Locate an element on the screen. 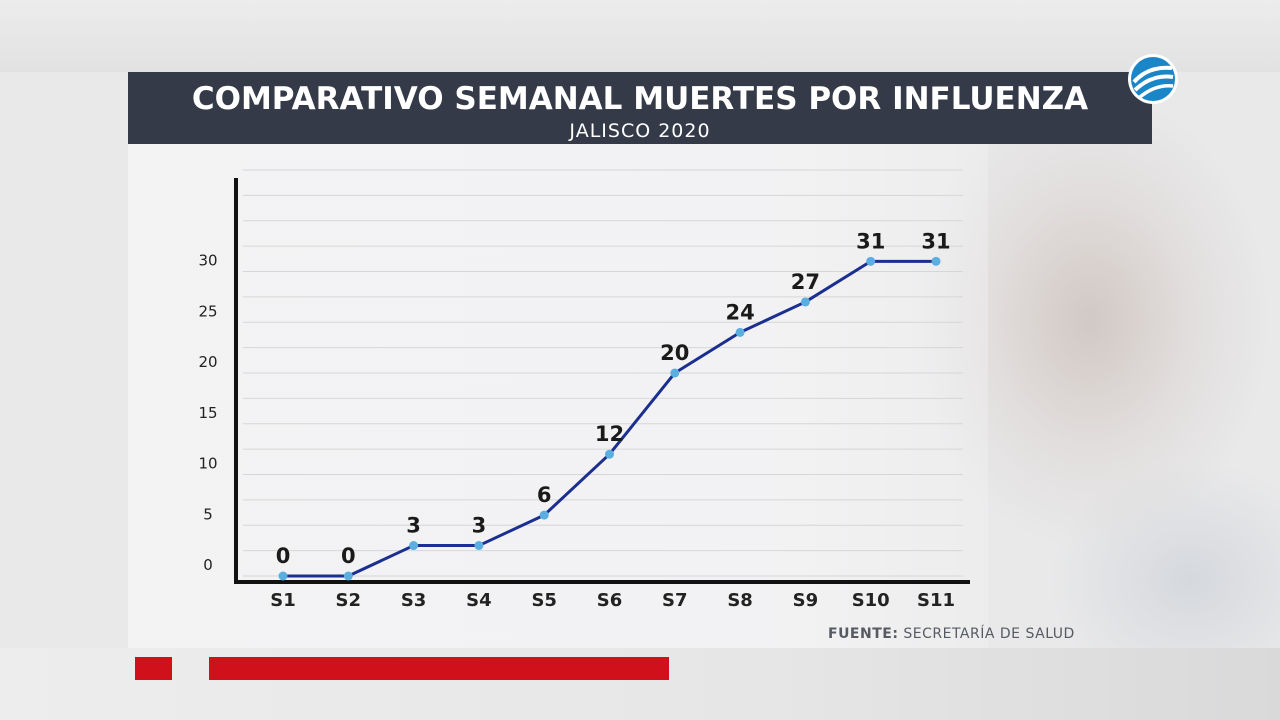  accent-bar-long is located at coordinates (439, 668).